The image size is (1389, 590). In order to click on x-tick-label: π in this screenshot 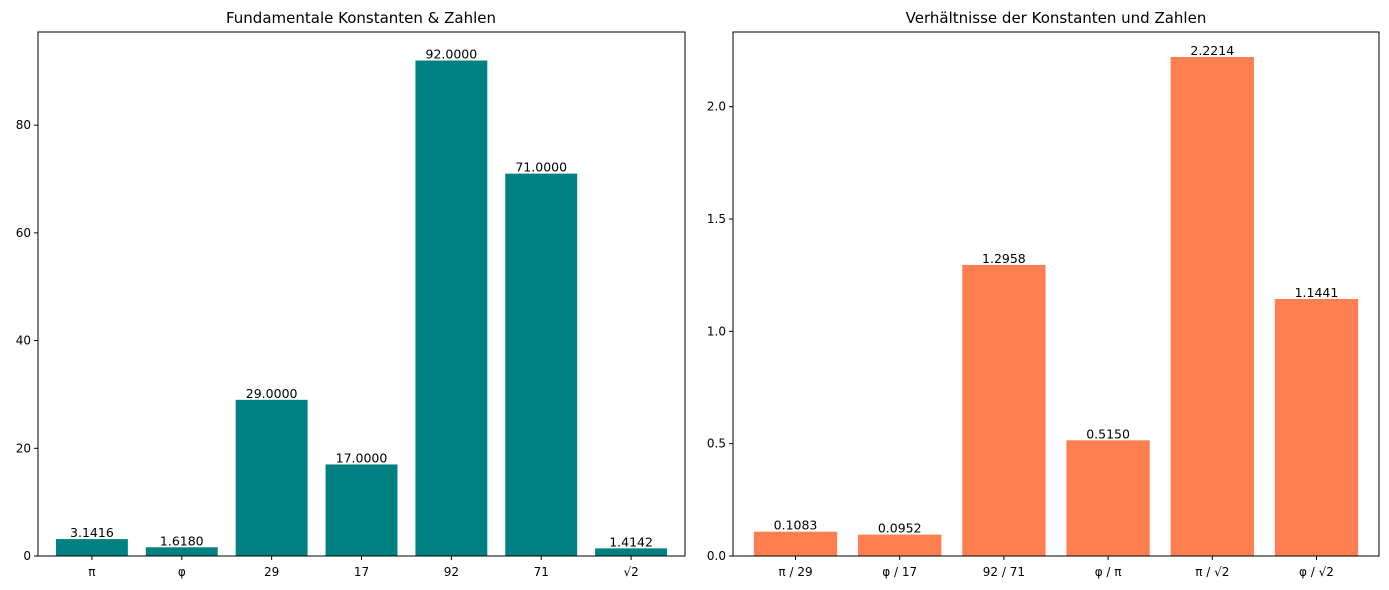, I will do `click(91, 572)`.